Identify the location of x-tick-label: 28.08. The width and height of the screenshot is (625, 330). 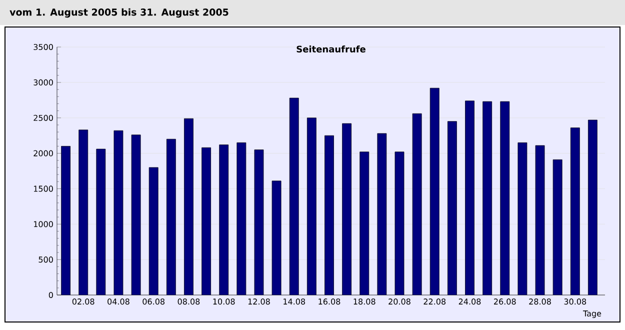
(540, 301).